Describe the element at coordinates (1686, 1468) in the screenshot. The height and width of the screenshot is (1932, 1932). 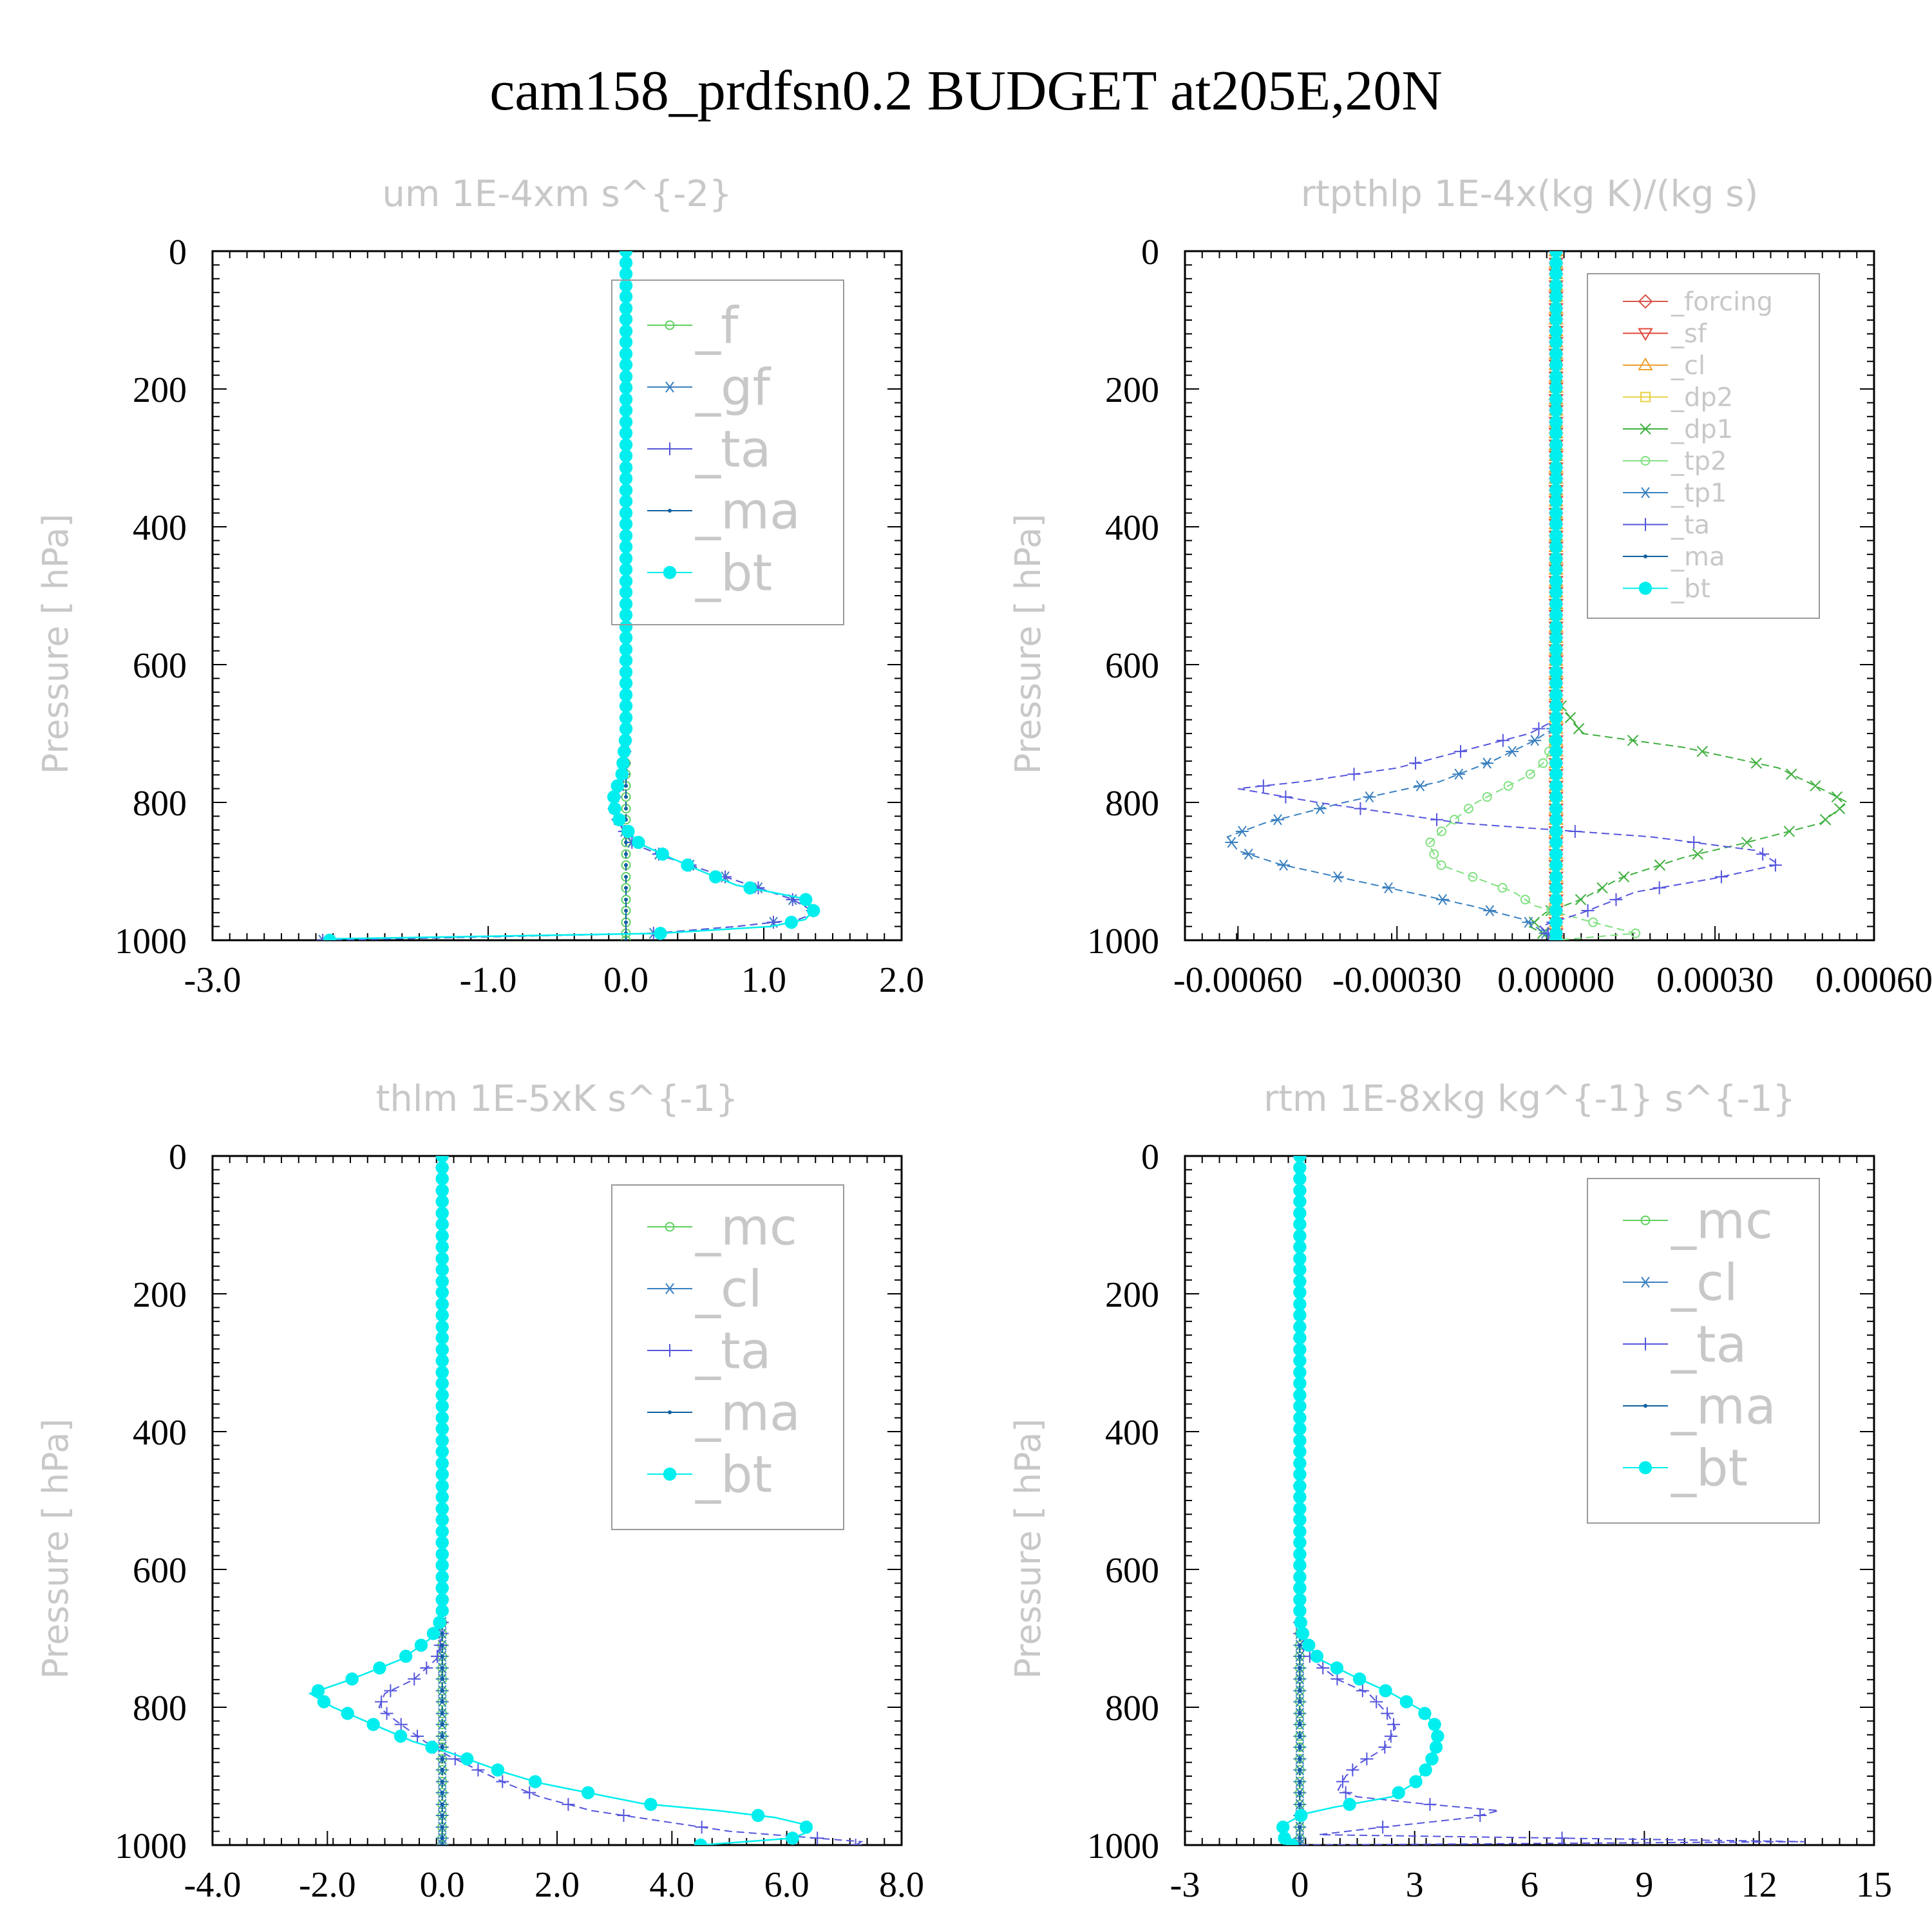
I see `legend-item: _bt` at that location.